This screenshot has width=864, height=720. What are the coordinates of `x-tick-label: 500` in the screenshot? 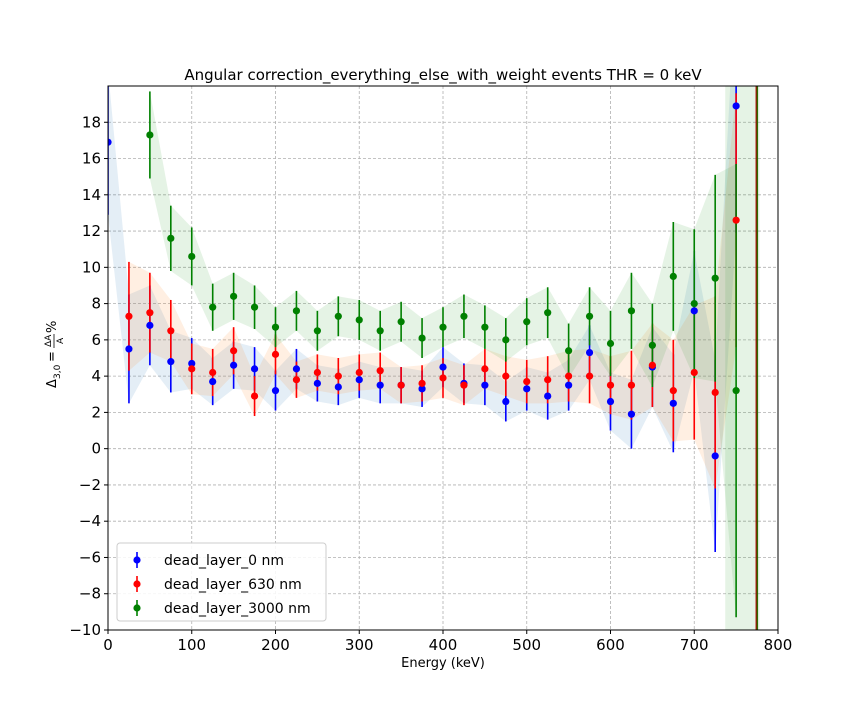 It's located at (526, 645).